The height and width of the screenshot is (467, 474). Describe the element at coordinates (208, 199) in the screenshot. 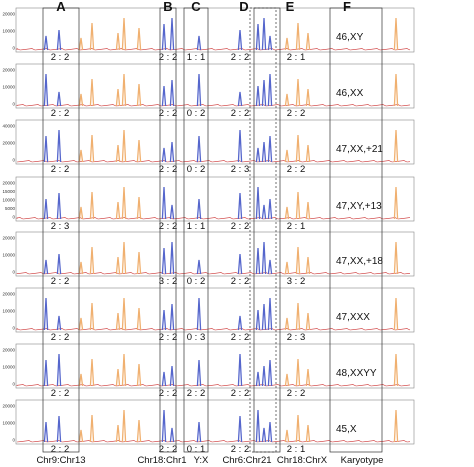

I see `electropherogram-panel: 20000 15000 10000 5000 0` at that location.